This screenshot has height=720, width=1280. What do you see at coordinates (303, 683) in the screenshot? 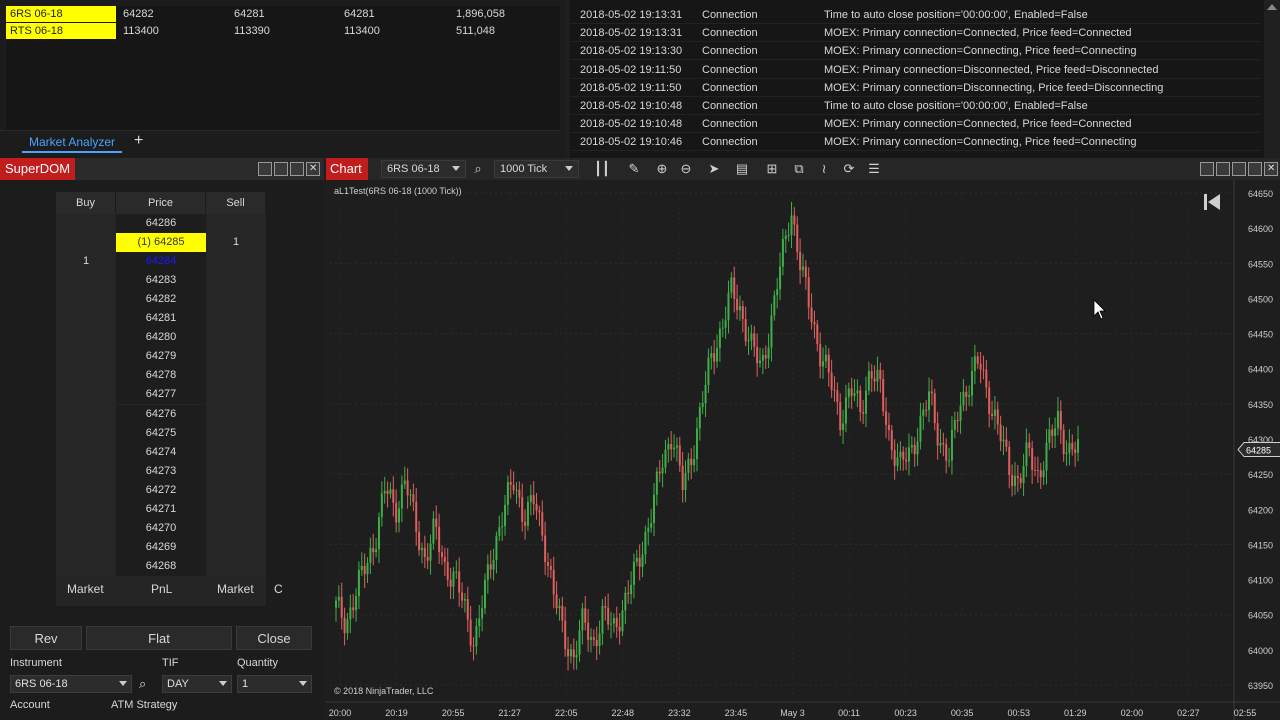
I see `stepper-icon` at bounding box center [303, 683].